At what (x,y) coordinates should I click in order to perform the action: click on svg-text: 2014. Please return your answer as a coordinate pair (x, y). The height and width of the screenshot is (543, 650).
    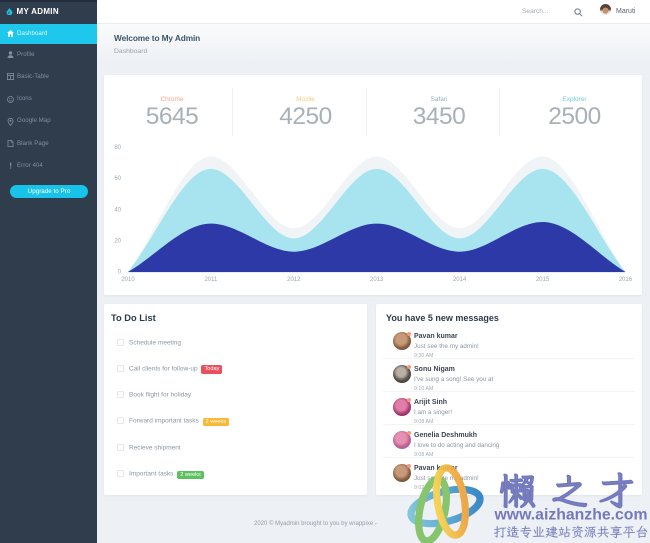
    Looking at the image, I should click on (460, 280).